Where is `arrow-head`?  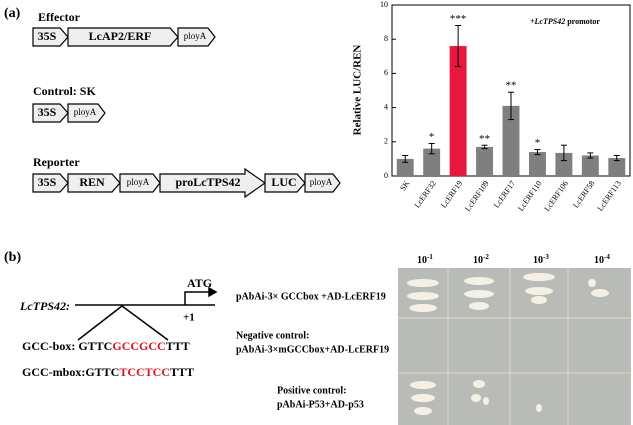 arrow-head is located at coordinates (213, 292).